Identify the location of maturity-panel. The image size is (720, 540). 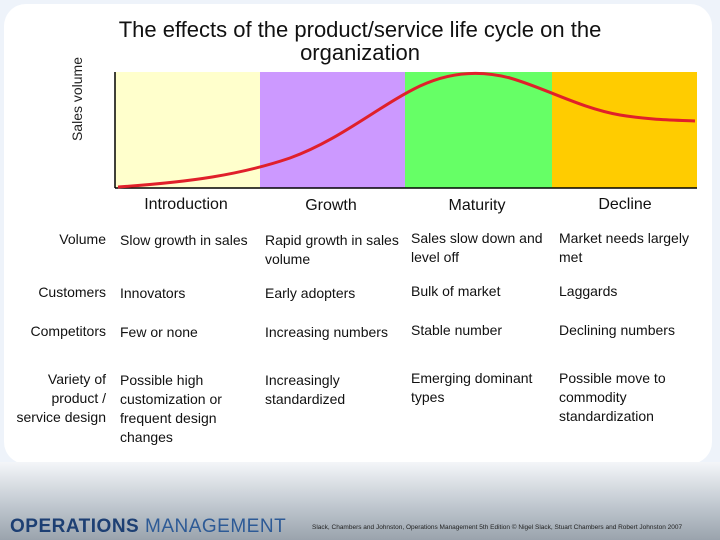
(478, 130).